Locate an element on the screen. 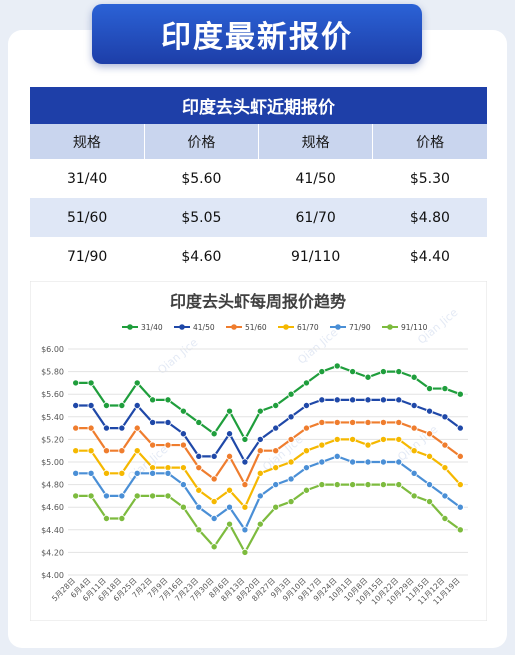 The image size is (515, 655). price-cell: $5.05 is located at coordinates (201, 217).